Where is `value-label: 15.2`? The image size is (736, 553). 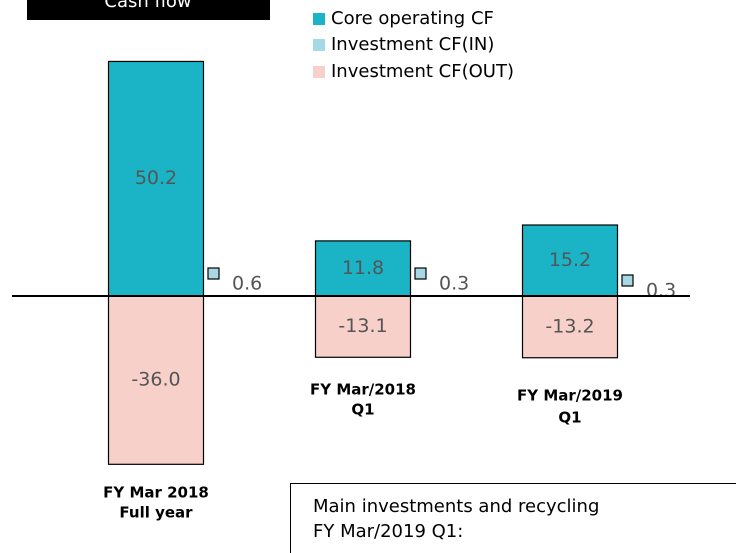
value-label: 15.2 is located at coordinates (570, 260).